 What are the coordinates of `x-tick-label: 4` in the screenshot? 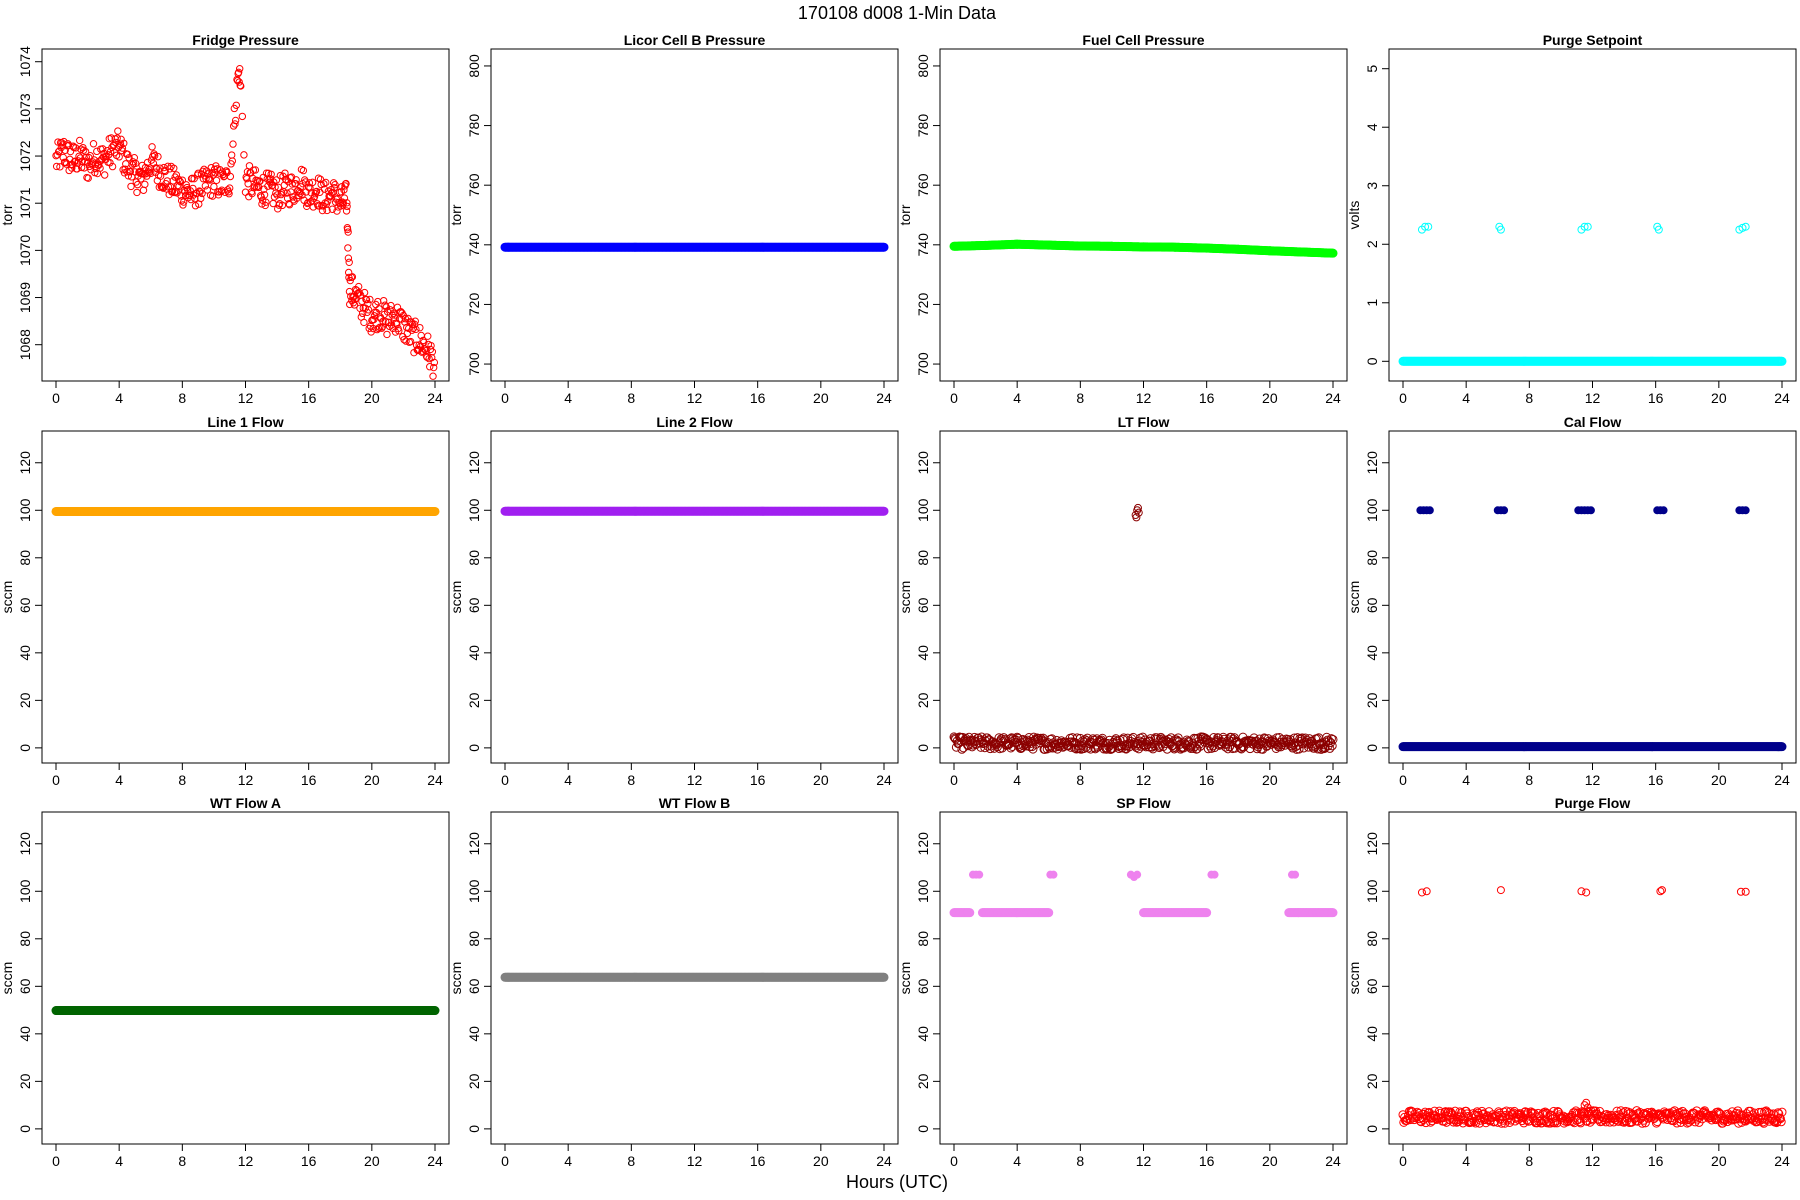 It's located at (568, 1161).